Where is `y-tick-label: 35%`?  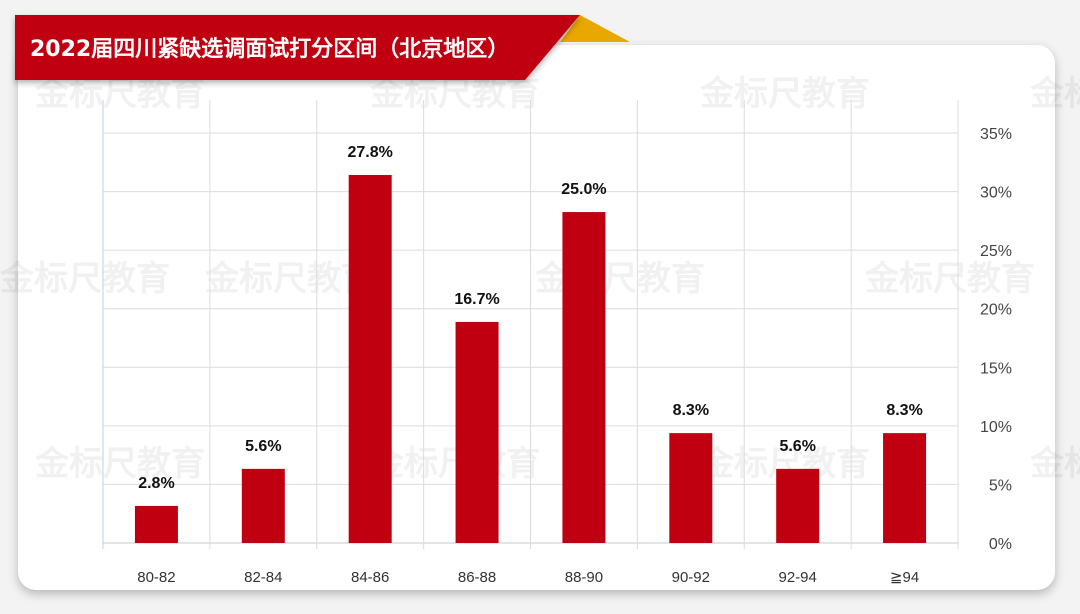
y-tick-label: 35% is located at coordinates (996, 134).